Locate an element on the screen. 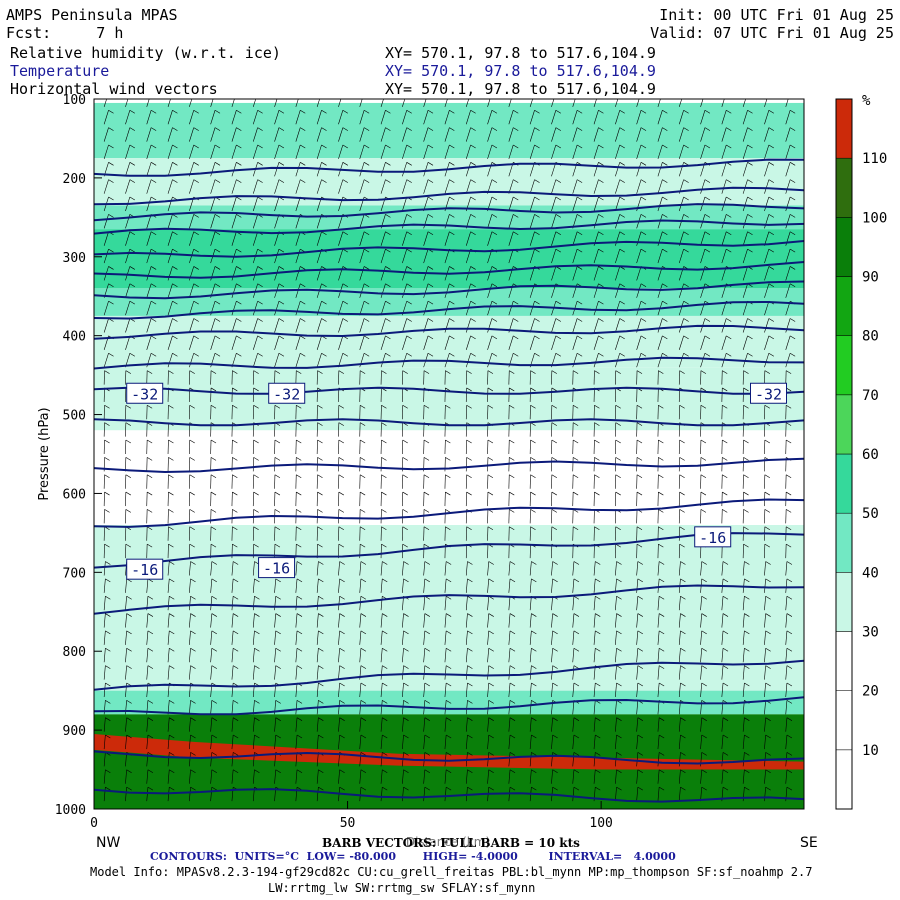  temperature-label-box is located at coordinates (713, 537).